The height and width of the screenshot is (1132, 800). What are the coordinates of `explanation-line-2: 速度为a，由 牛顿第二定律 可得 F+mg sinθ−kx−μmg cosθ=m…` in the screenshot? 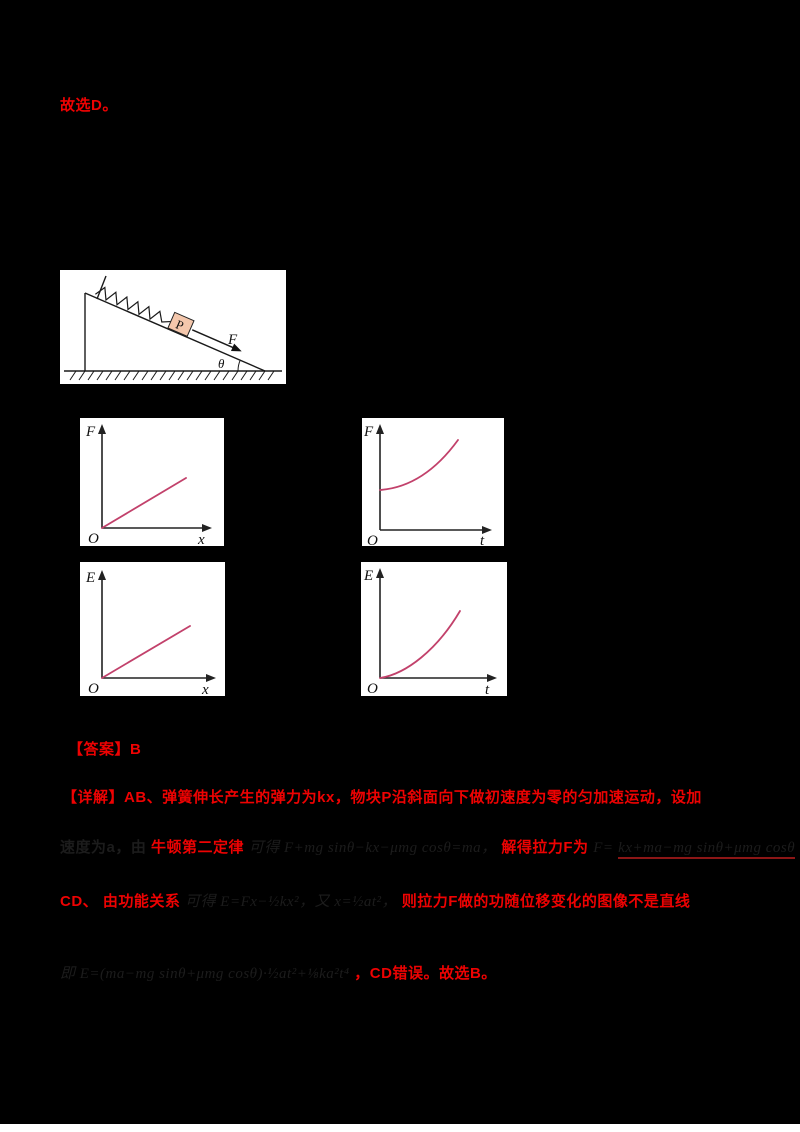 It's located at (430, 848).